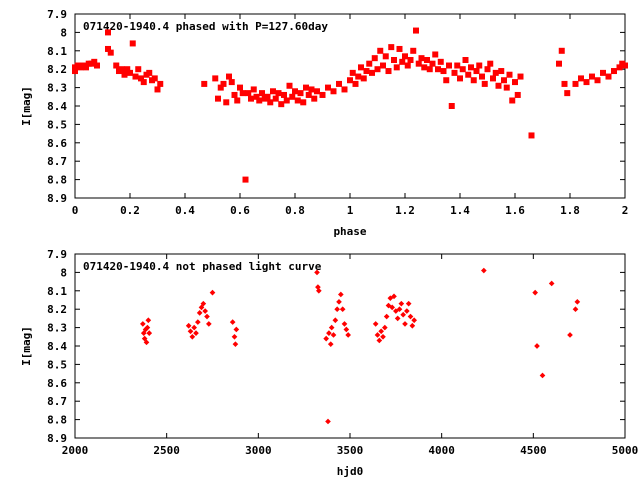 Image resolution: width=640 pixels, height=480 pixels. What do you see at coordinates (57, 364) in the screenshot?
I see `y-tick-label: 8.5` at bounding box center [57, 364].